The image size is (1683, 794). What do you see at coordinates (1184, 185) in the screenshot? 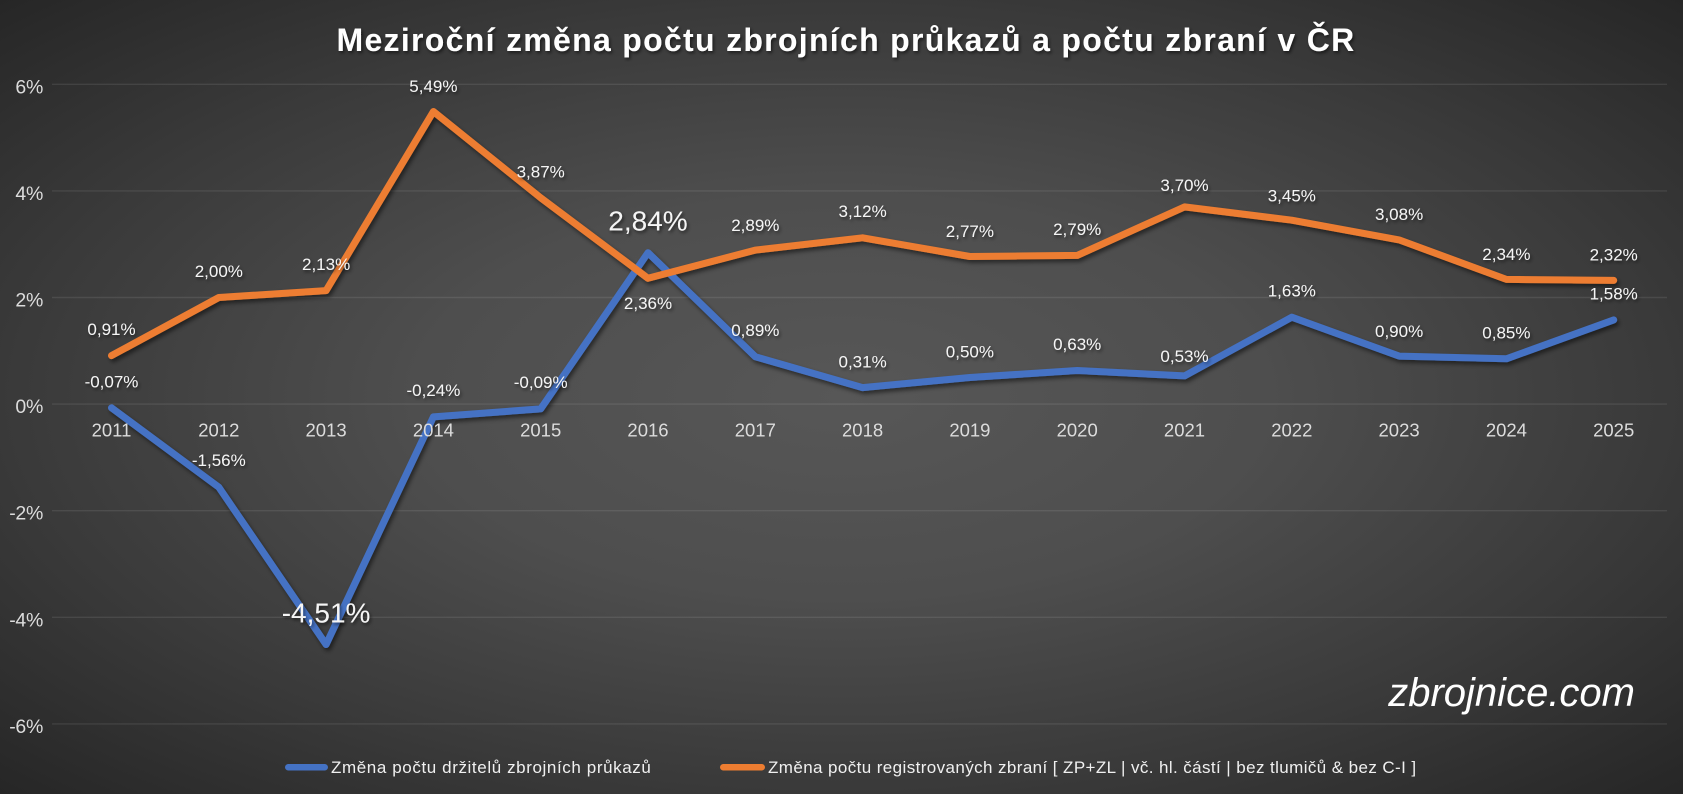
I see `svg-text: 3,70%` at bounding box center [1184, 185].